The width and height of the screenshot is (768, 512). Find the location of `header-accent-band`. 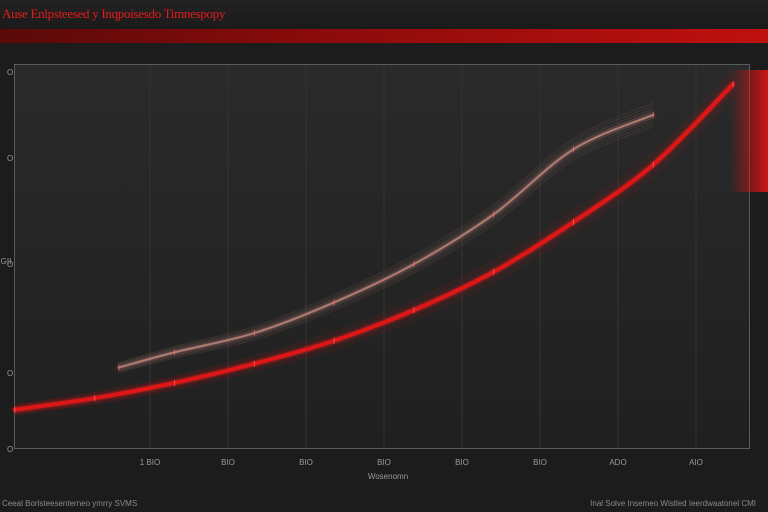

header-accent-band is located at coordinates (384, 36).